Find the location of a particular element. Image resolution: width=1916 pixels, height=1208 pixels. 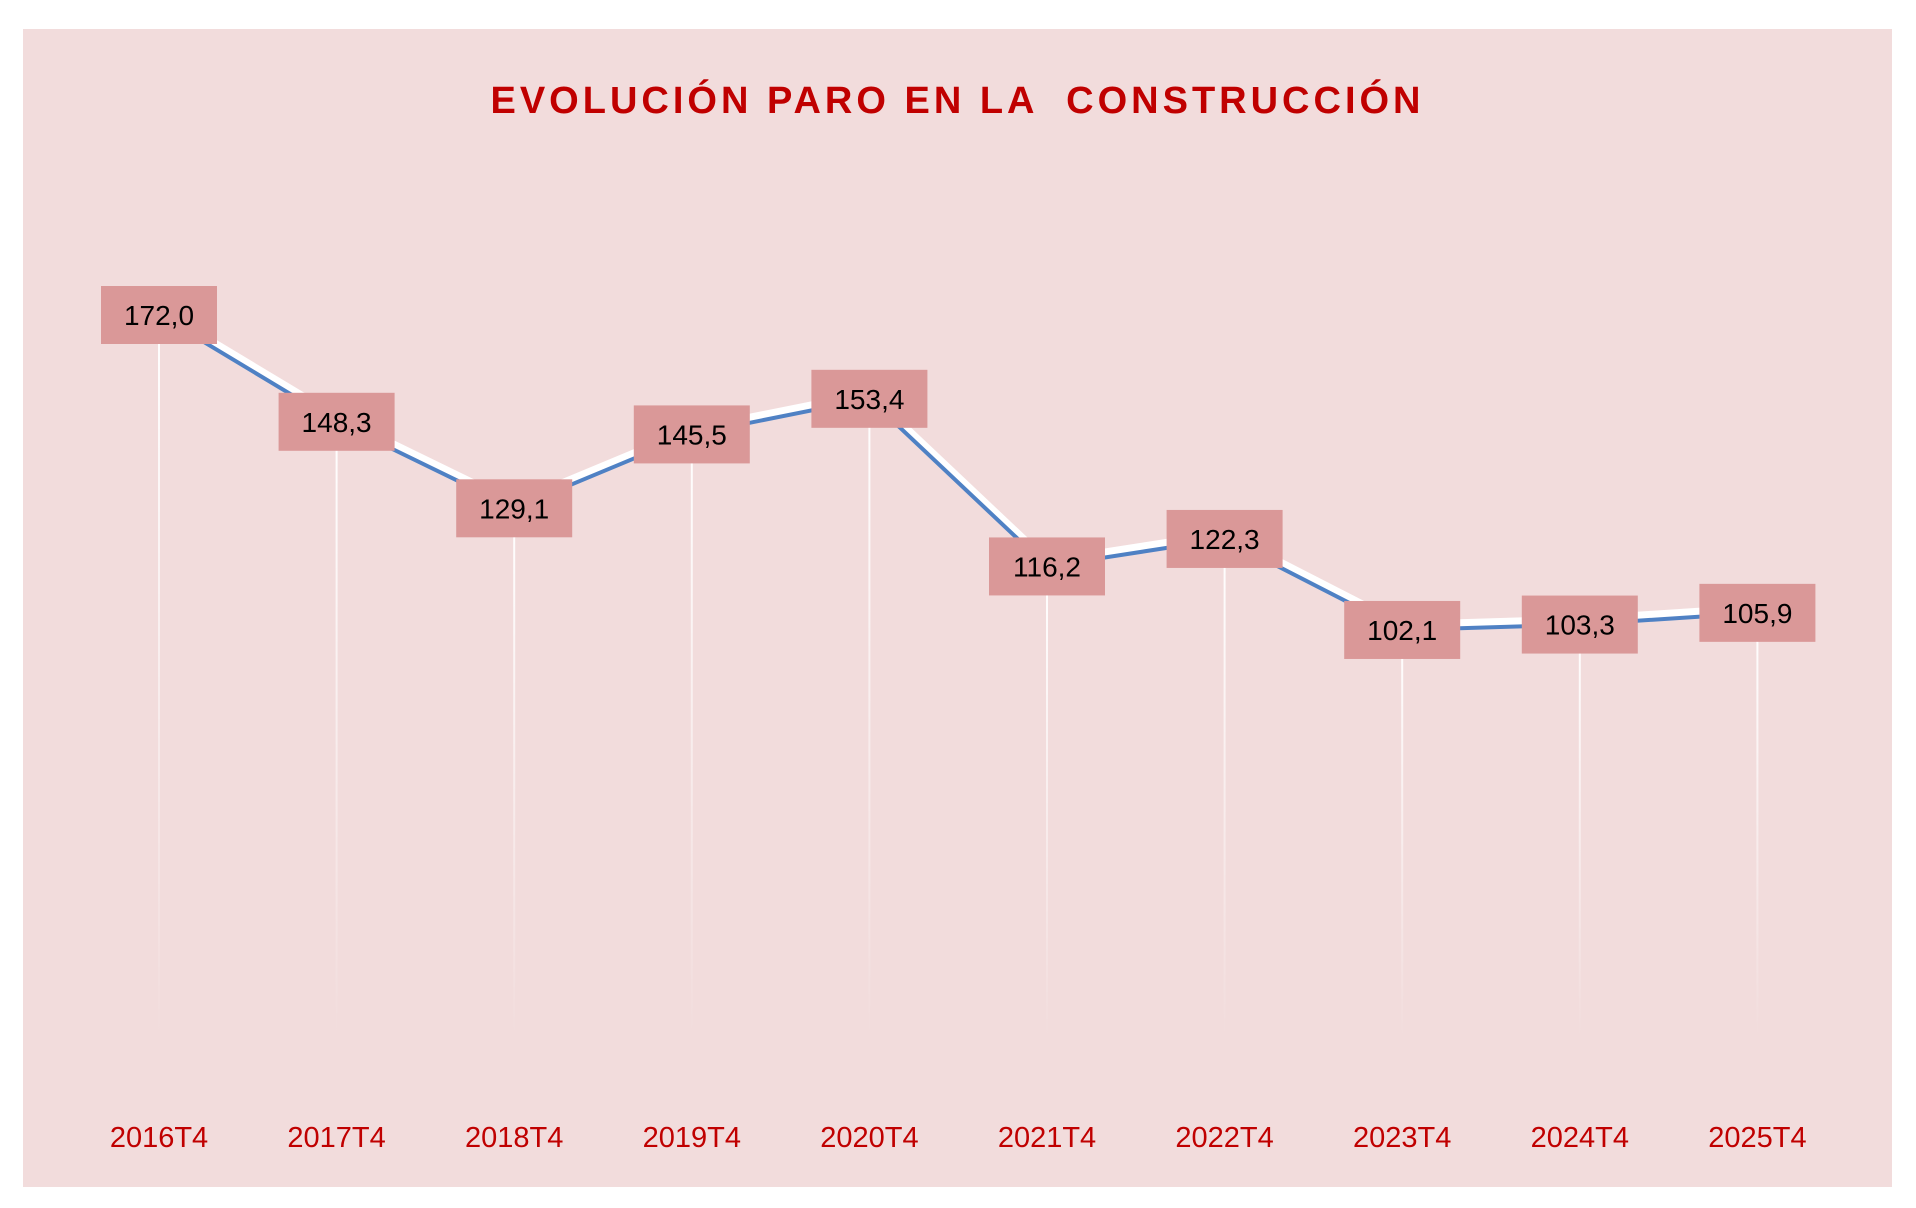

data-label: 129,1 is located at coordinates (514, 508).